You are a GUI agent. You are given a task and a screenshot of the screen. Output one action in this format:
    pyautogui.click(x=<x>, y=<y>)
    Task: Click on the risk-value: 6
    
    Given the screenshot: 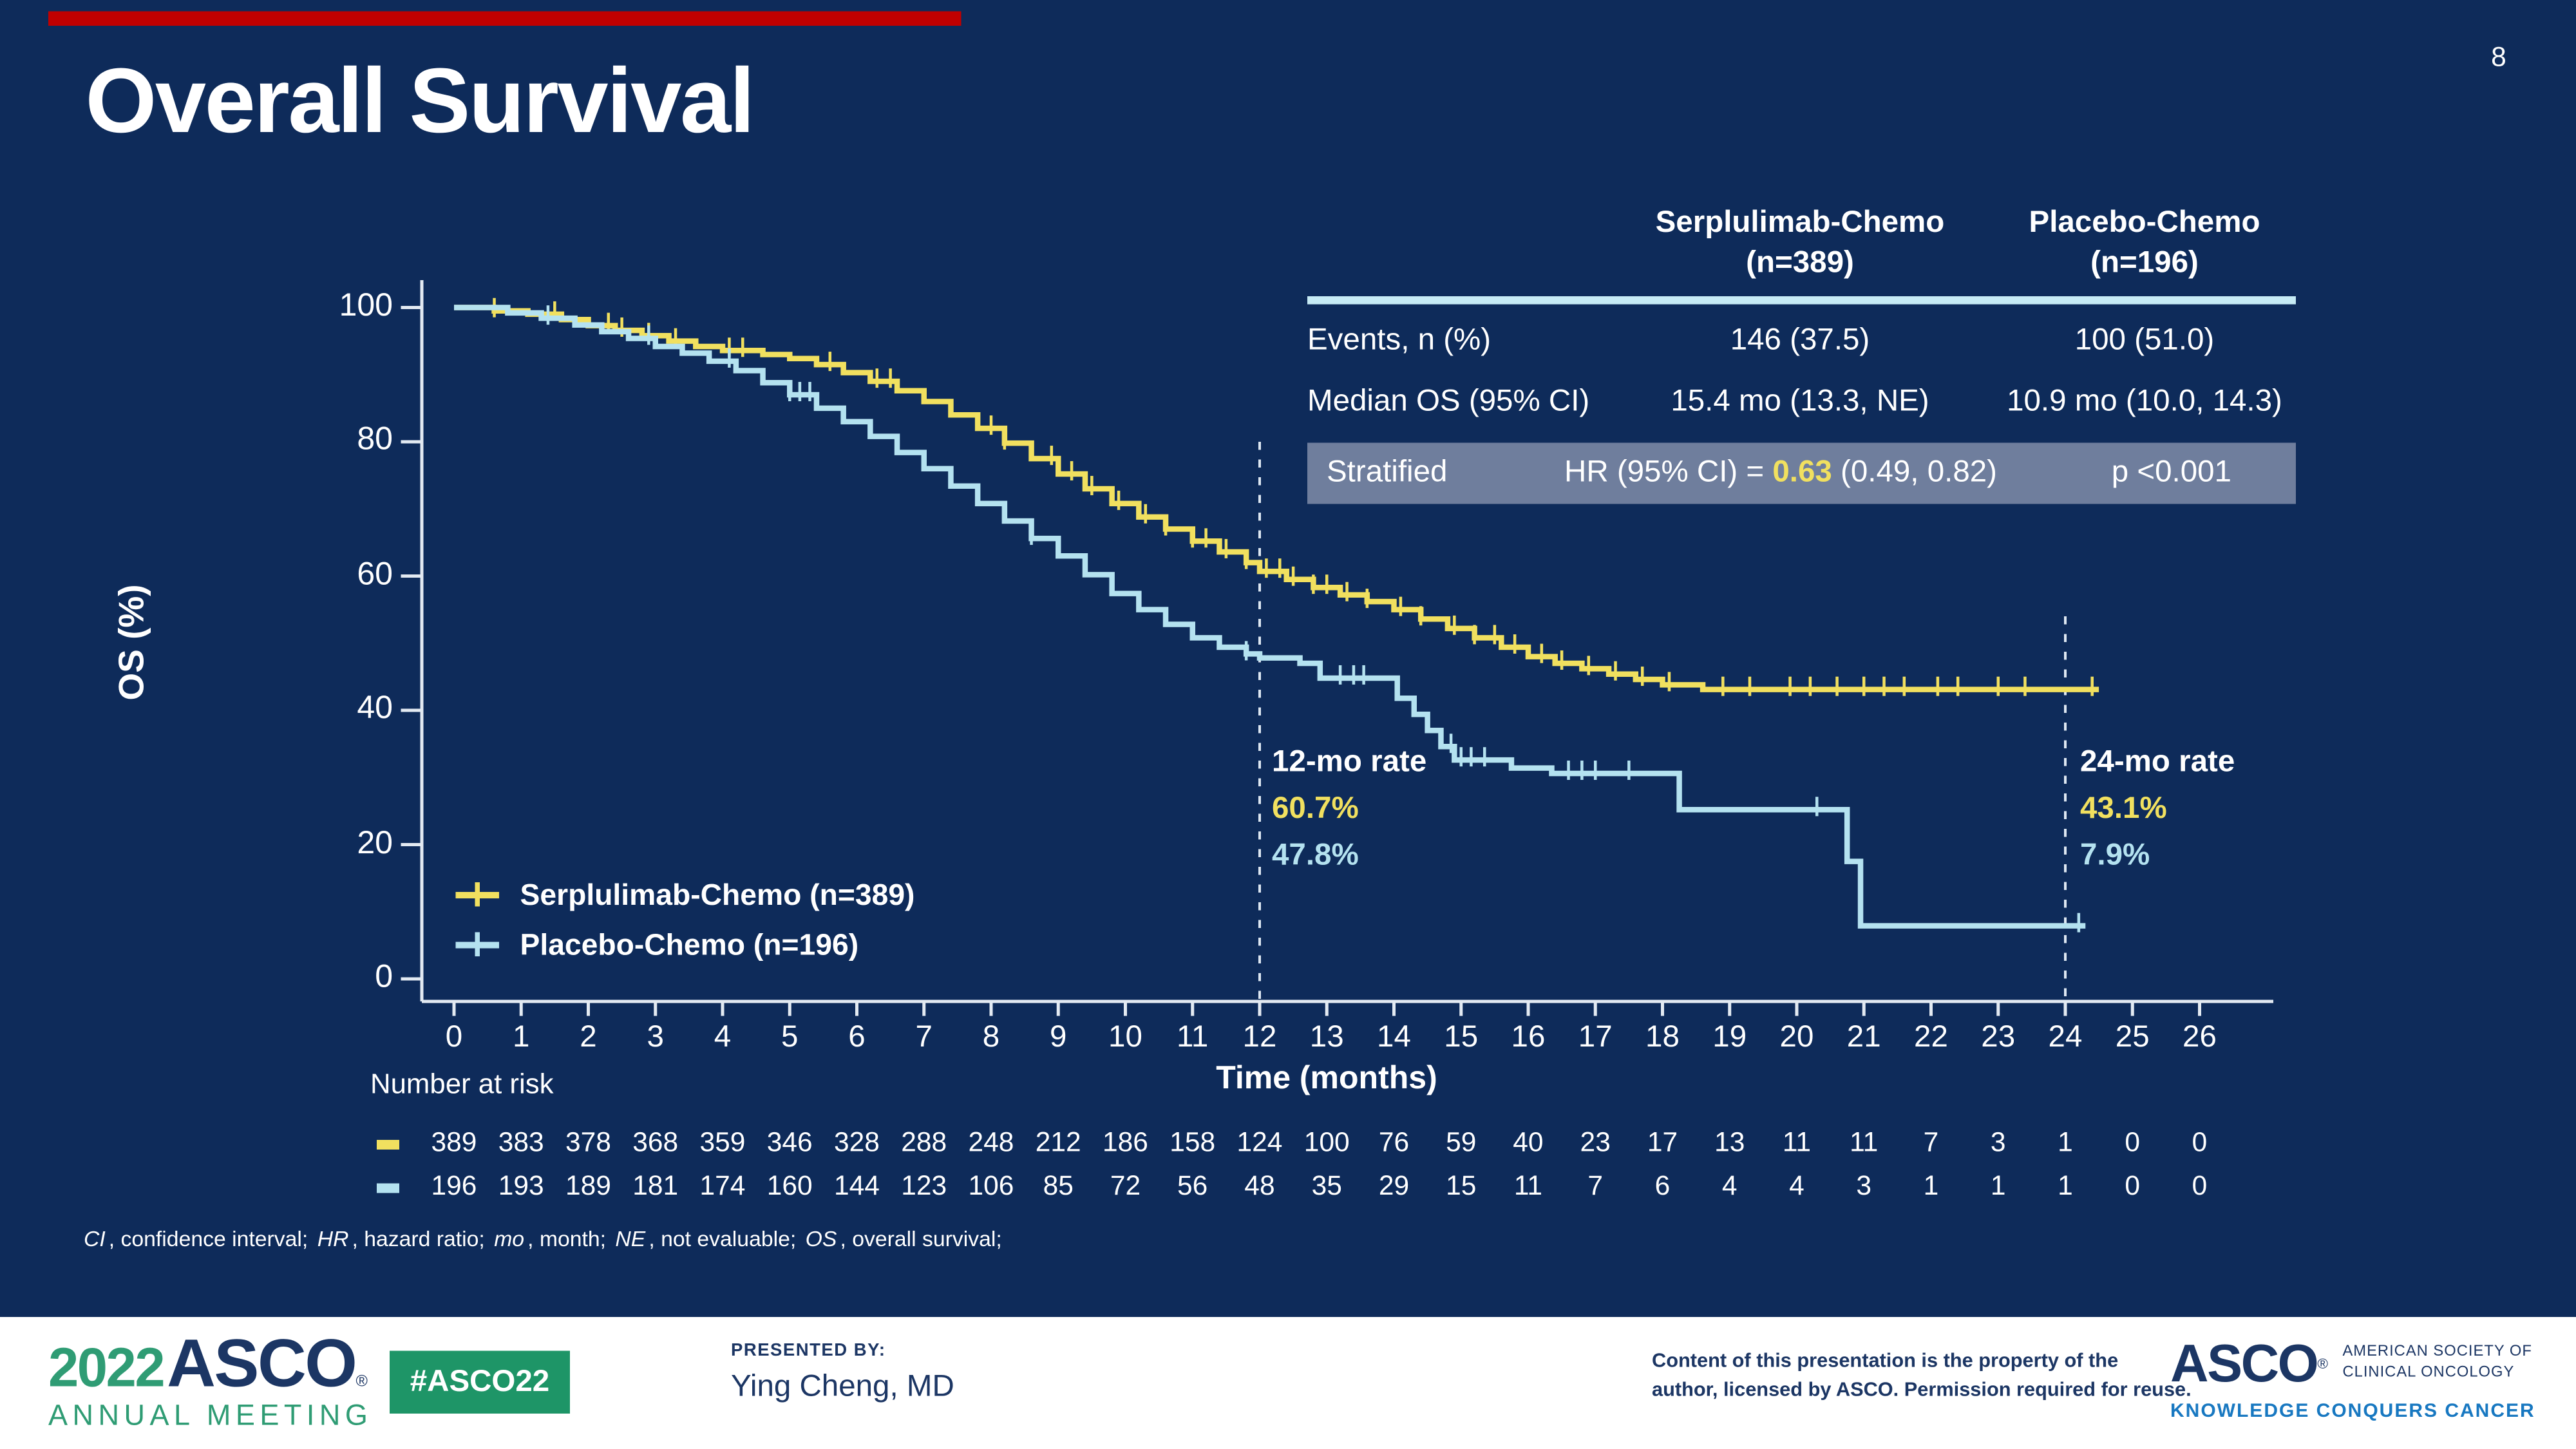 What is the action you would take?
    pyautogui.click(x=1663, y=1186)
    